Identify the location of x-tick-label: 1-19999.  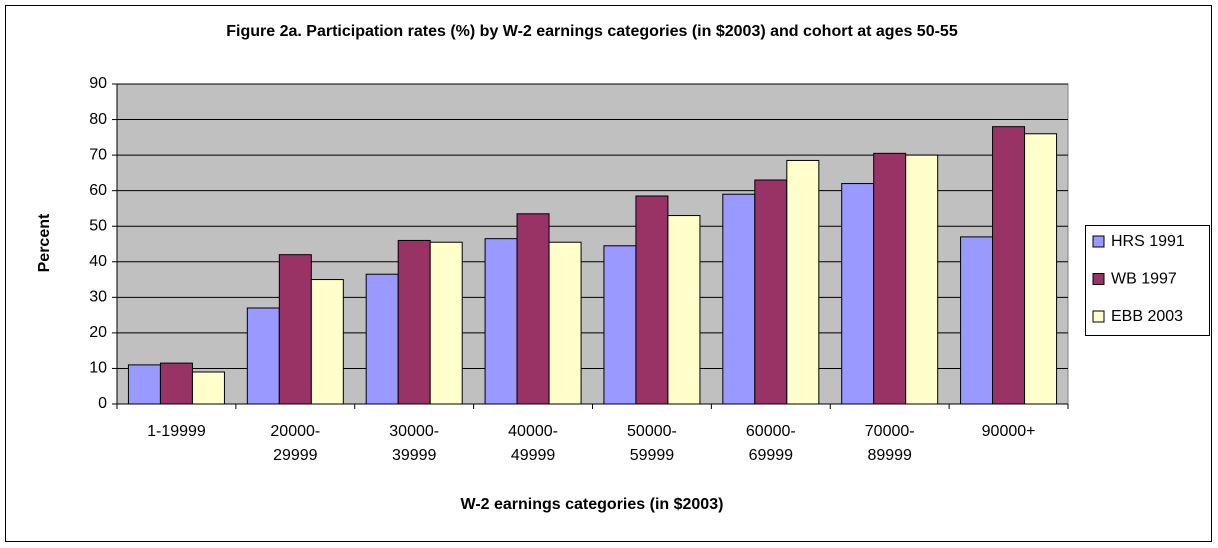
(176, 431).